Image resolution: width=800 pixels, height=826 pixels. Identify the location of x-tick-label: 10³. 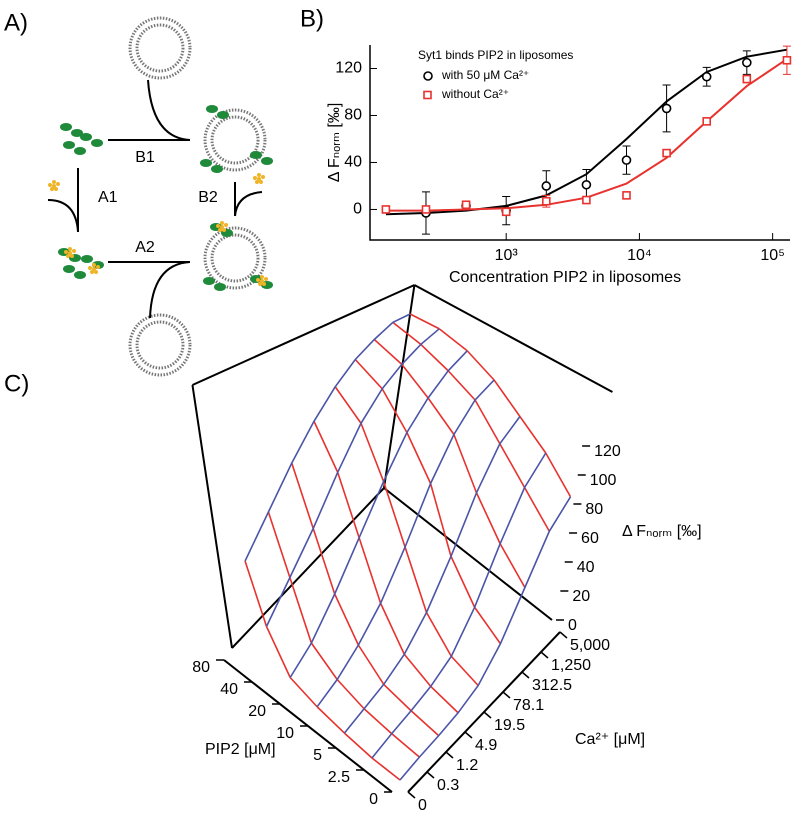
(507, 255).